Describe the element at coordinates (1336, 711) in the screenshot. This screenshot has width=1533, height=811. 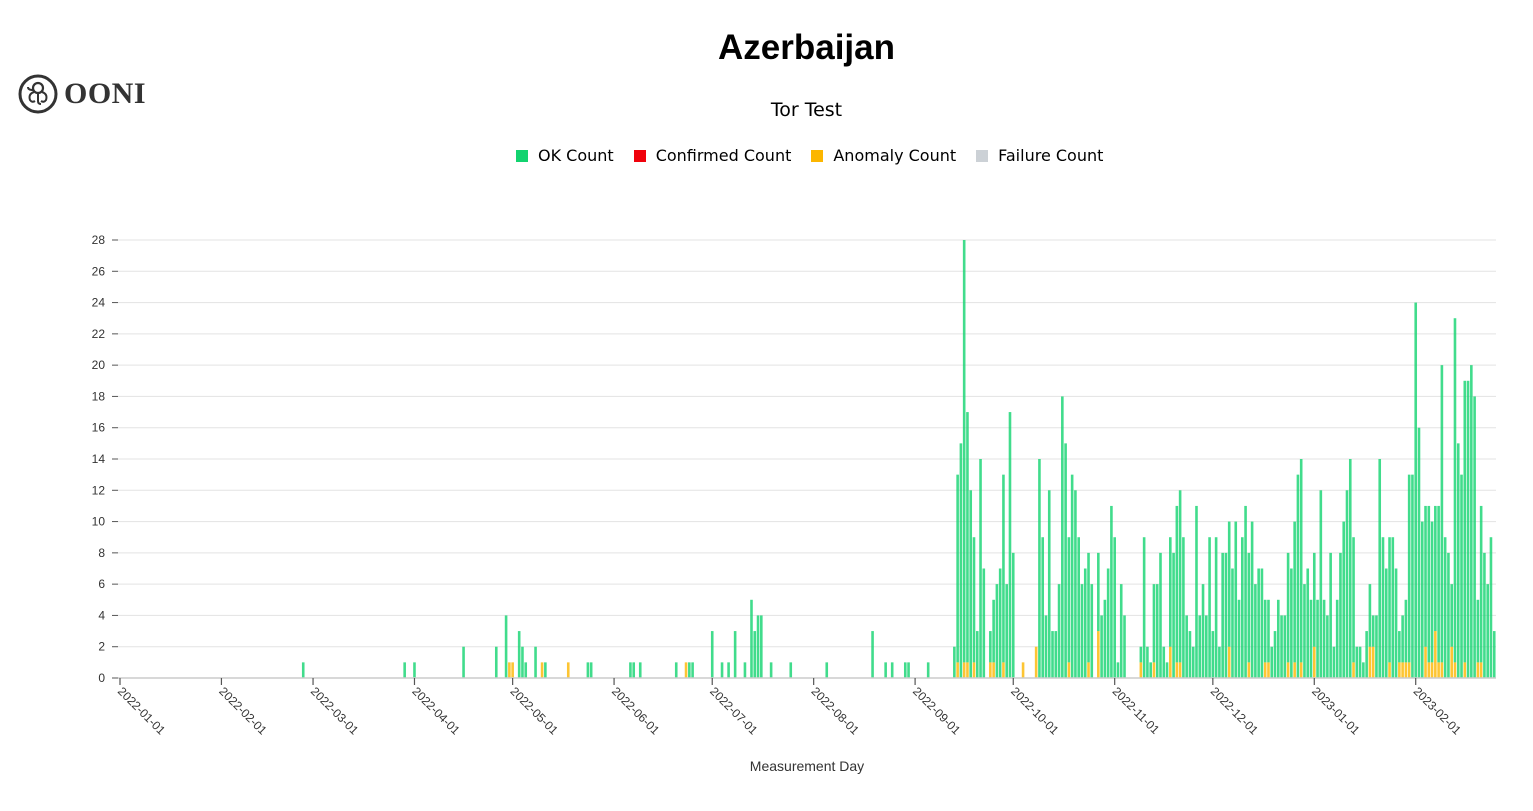
I see `x-tick-label: 2023-01-01` at that location.